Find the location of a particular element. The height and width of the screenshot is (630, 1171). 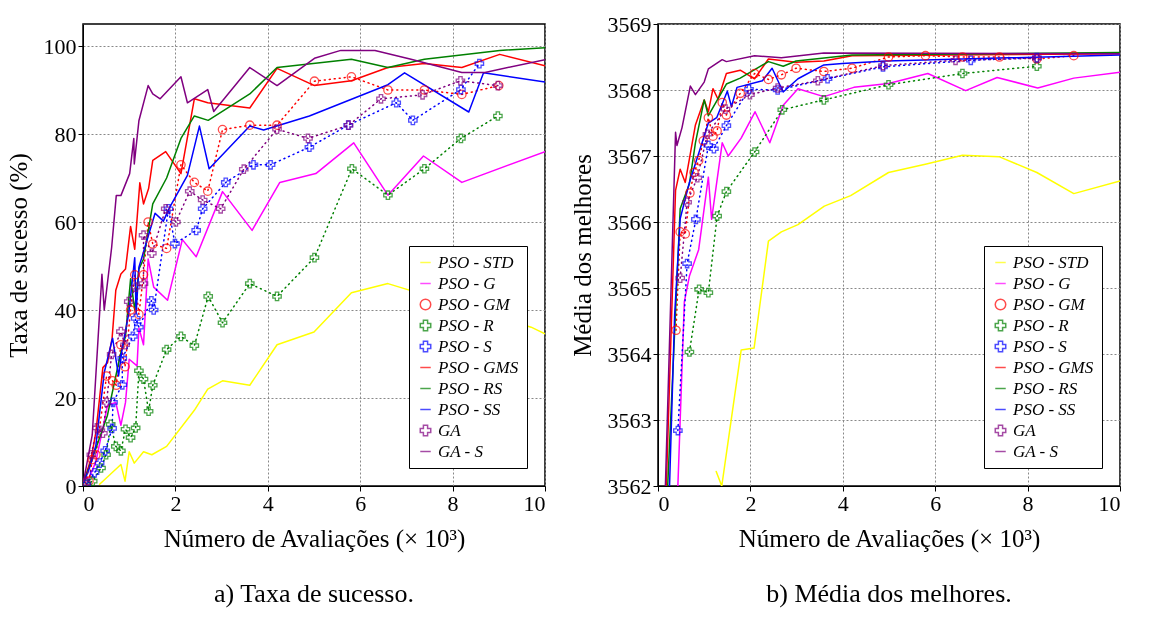

y-tick-label: 3567 is located at coordinates (629, 156).